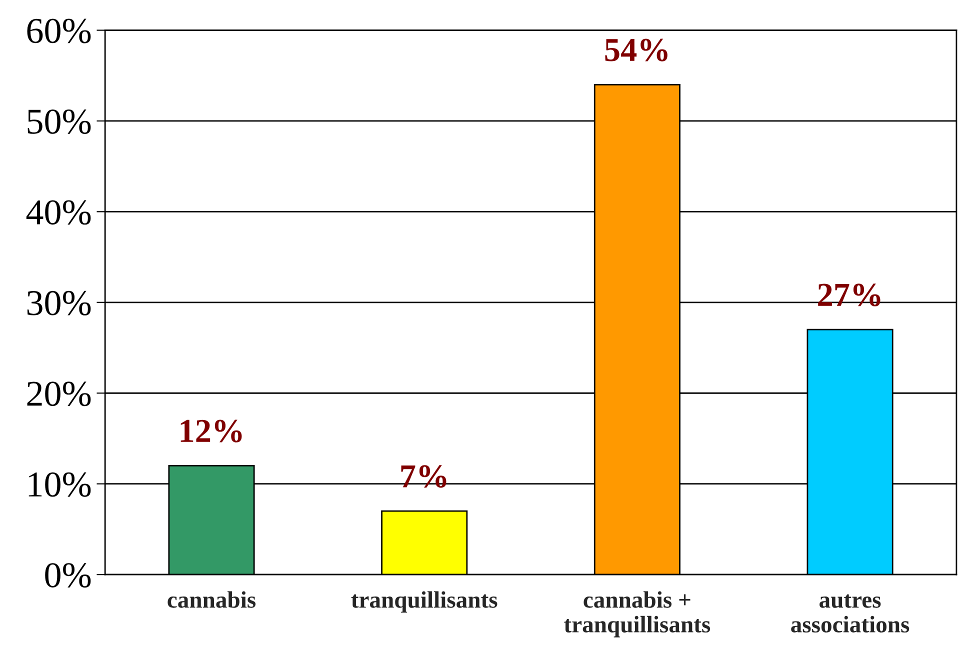 The height and width of the screenshot is (672, 973). What do you see at coordinates (59, 484) in the screenshot?
I see `y-tick-label: 10%` at bounding box center [59, 484].